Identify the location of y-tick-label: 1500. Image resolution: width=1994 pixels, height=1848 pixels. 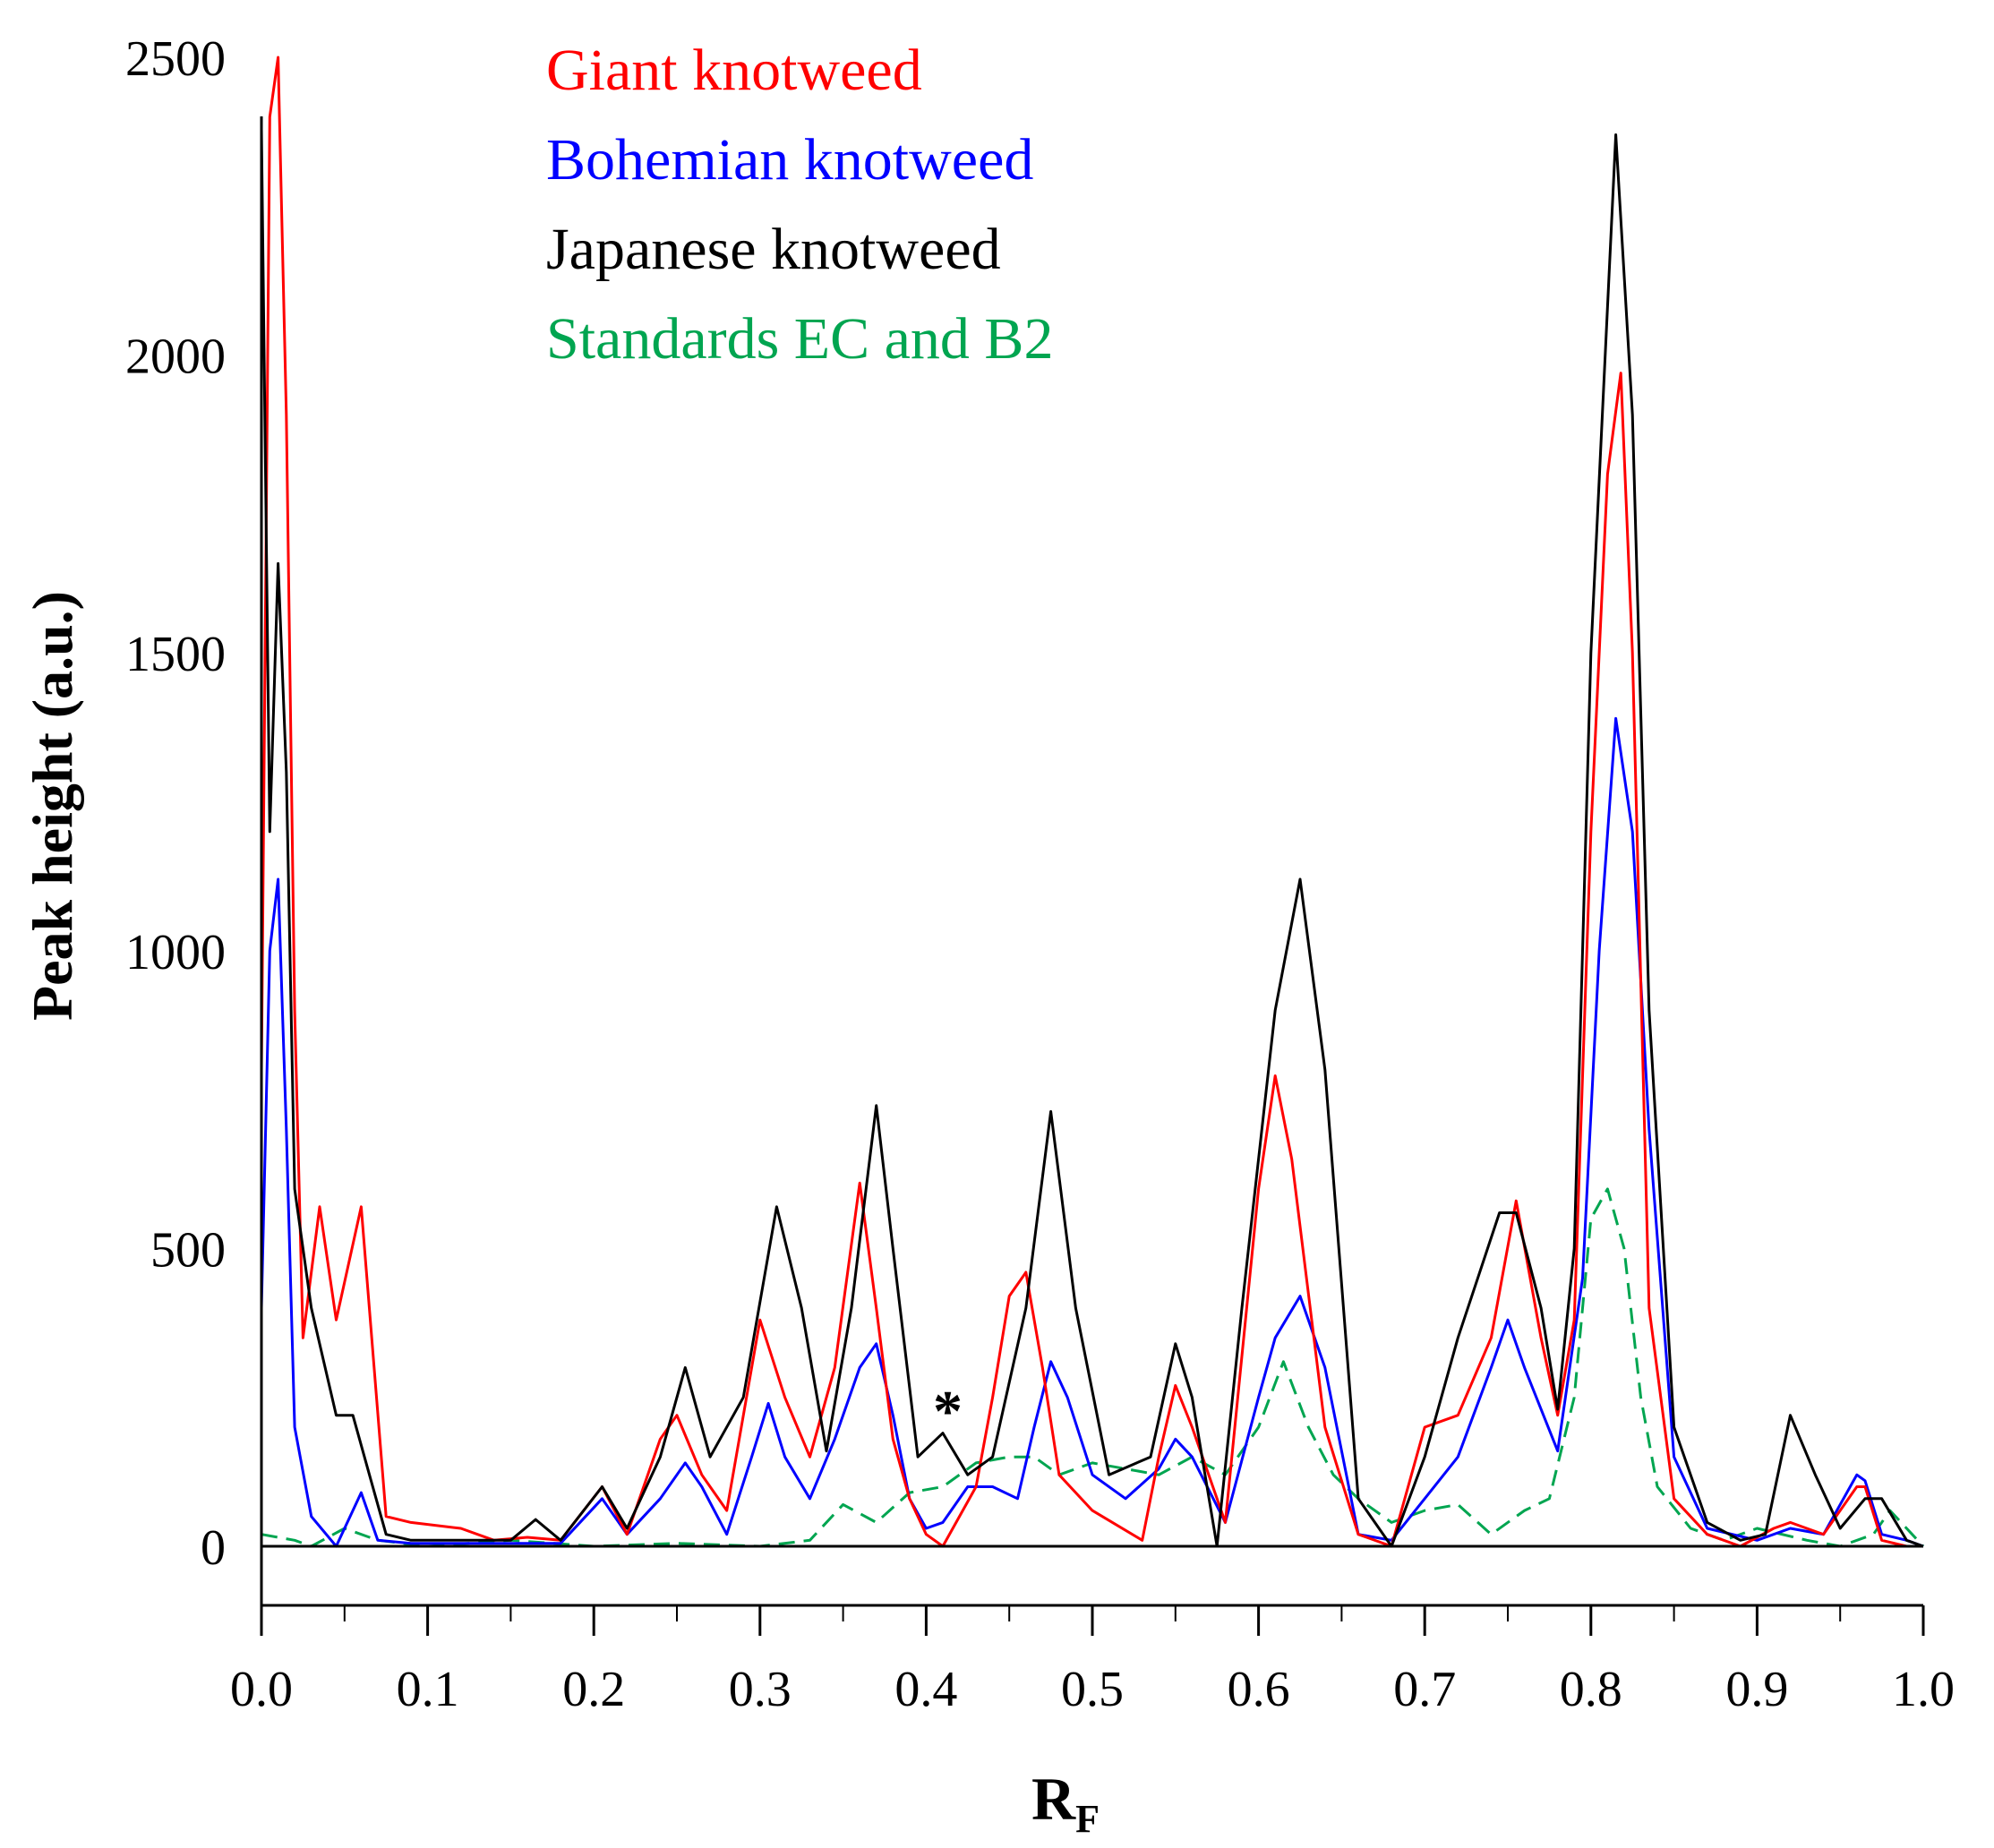
(176, 654).